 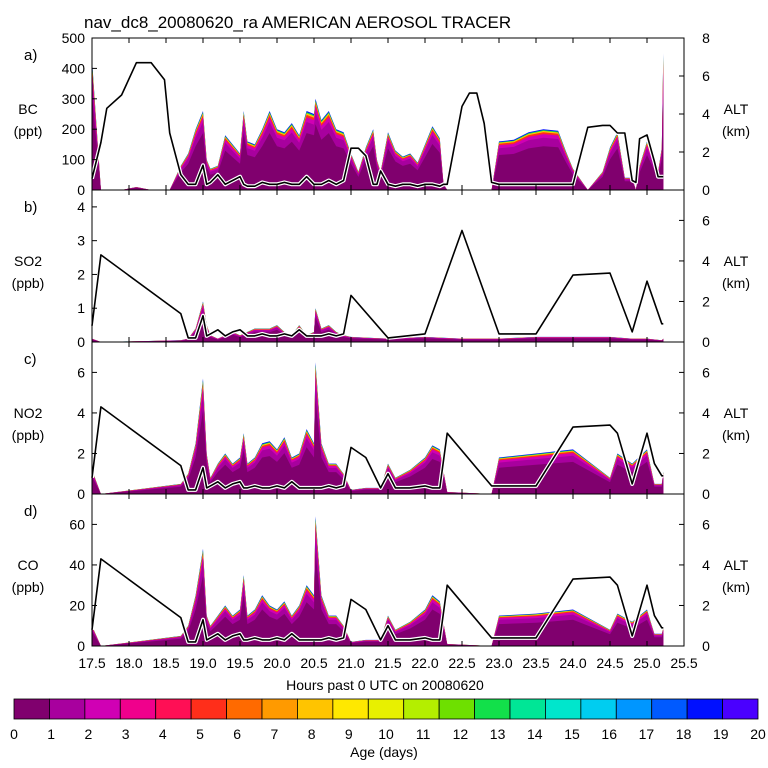 What do you see at coordinates (28, 565) in the screenshot?
I see `y-axis-label: CO` at bounding box center [28, 565].